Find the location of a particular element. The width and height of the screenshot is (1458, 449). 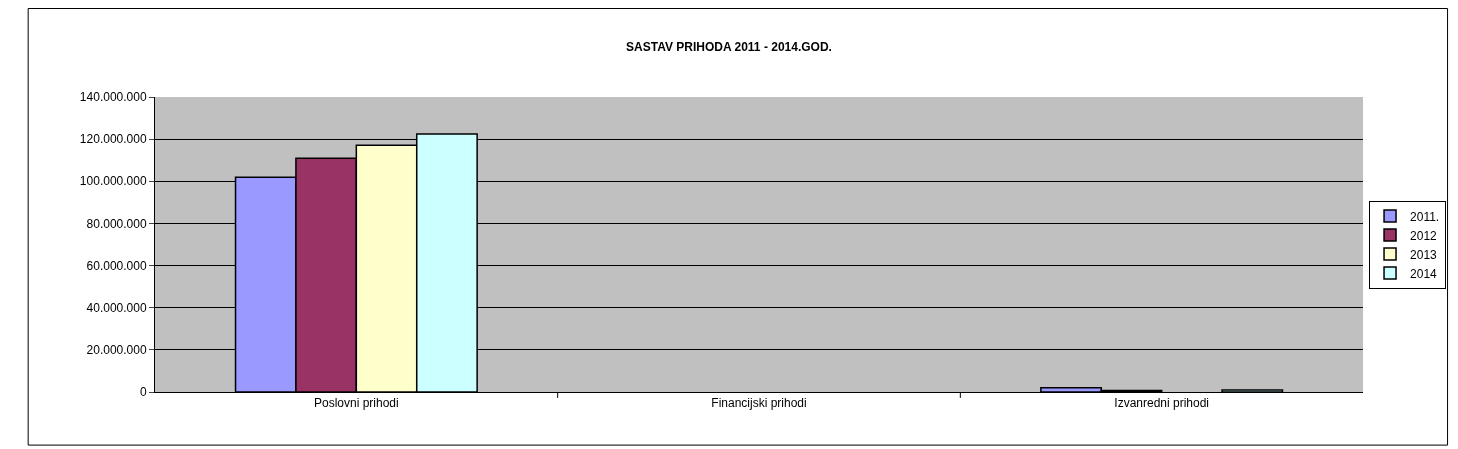

y-tick-label: 20.000.000 is located at coordinates (116, 350).